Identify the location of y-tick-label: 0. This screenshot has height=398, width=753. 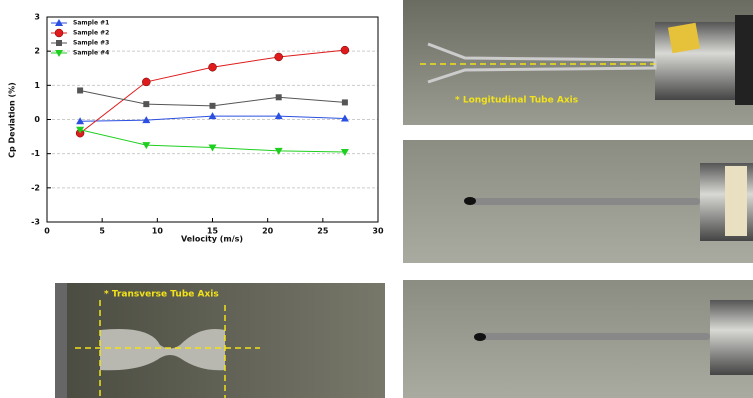
(37, 119).